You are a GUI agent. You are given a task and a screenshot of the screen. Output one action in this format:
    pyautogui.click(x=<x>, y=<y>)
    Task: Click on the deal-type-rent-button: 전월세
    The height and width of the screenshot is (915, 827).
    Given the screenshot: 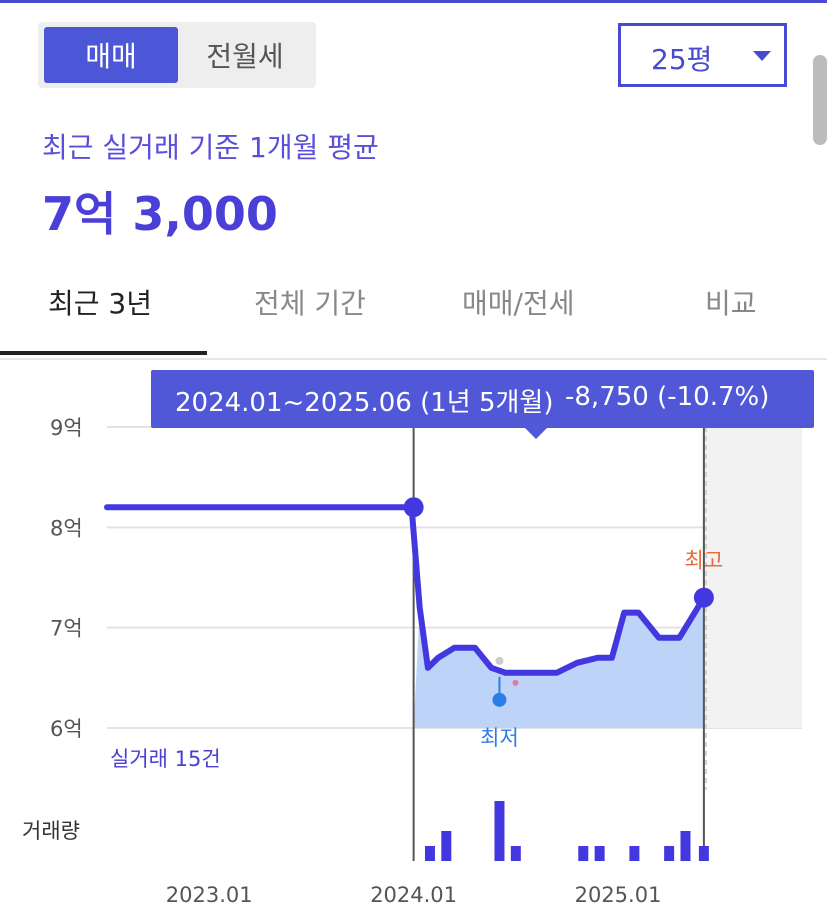 What is the action you would take?
    pyautogui.click(x=245, y=55)
    